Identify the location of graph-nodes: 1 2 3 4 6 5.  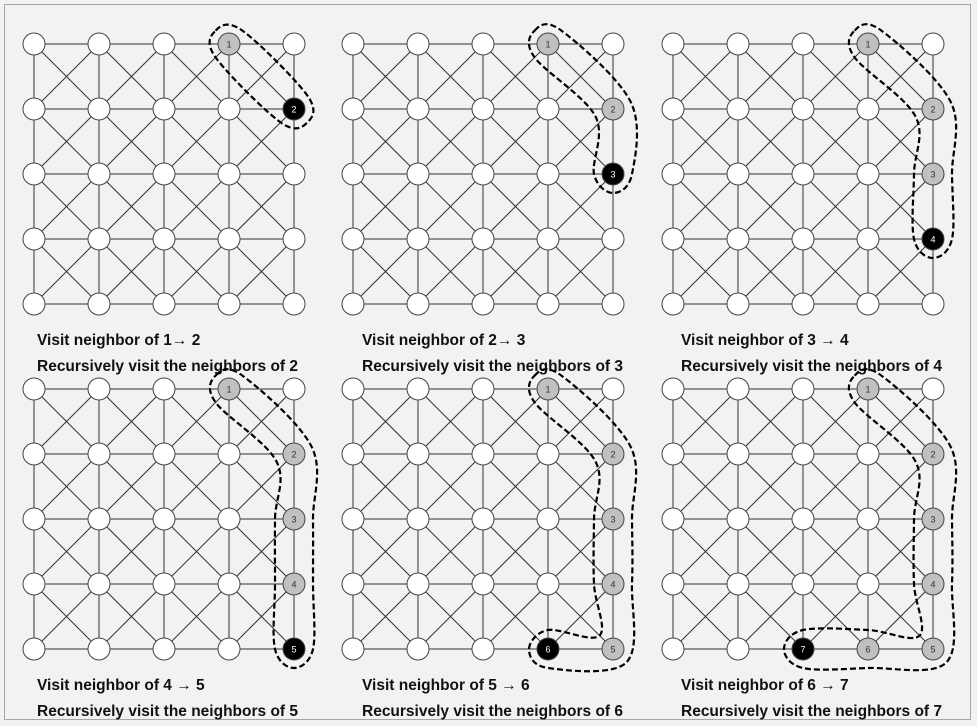
(483, 519).